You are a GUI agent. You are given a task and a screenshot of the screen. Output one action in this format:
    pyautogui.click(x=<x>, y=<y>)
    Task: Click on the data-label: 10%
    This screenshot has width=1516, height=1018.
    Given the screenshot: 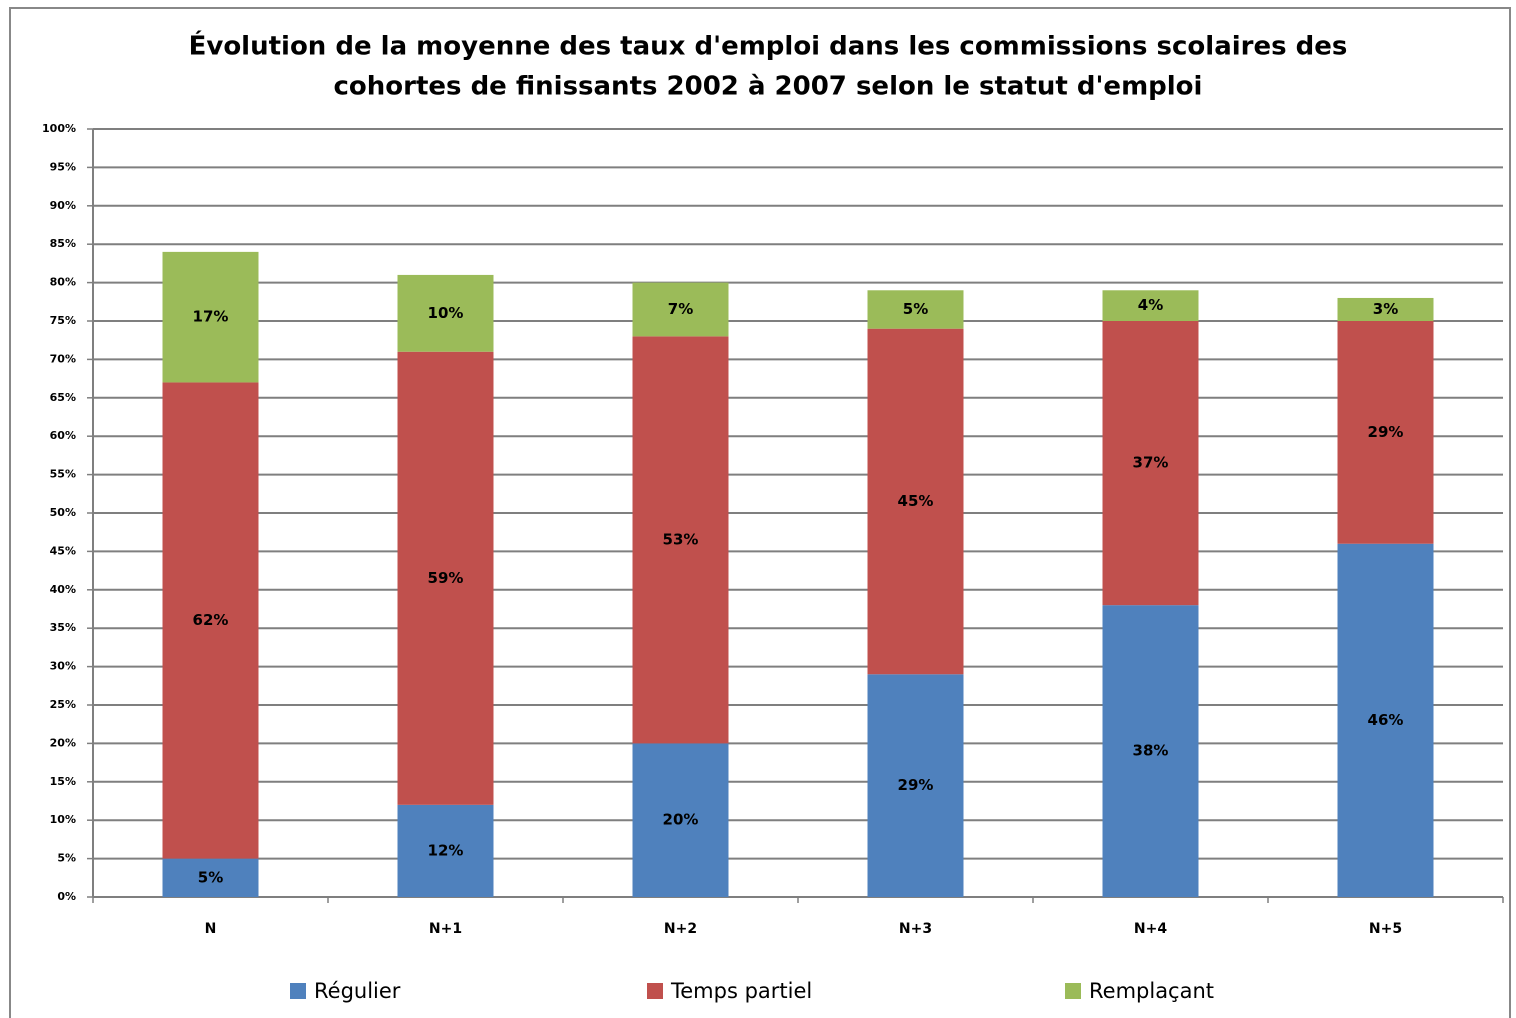 What is the action you would take?
    pyautogui.click(x=446, y=313)
    